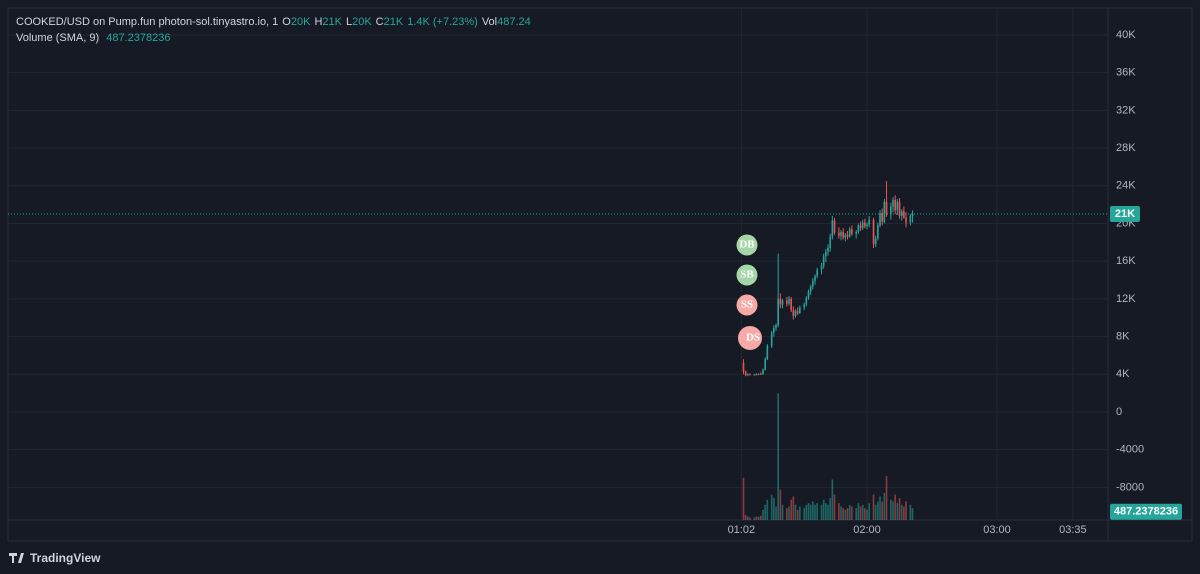 This screenshot has width=1200, height=574. I want to click on brand: TradingView, so click(55, 558).